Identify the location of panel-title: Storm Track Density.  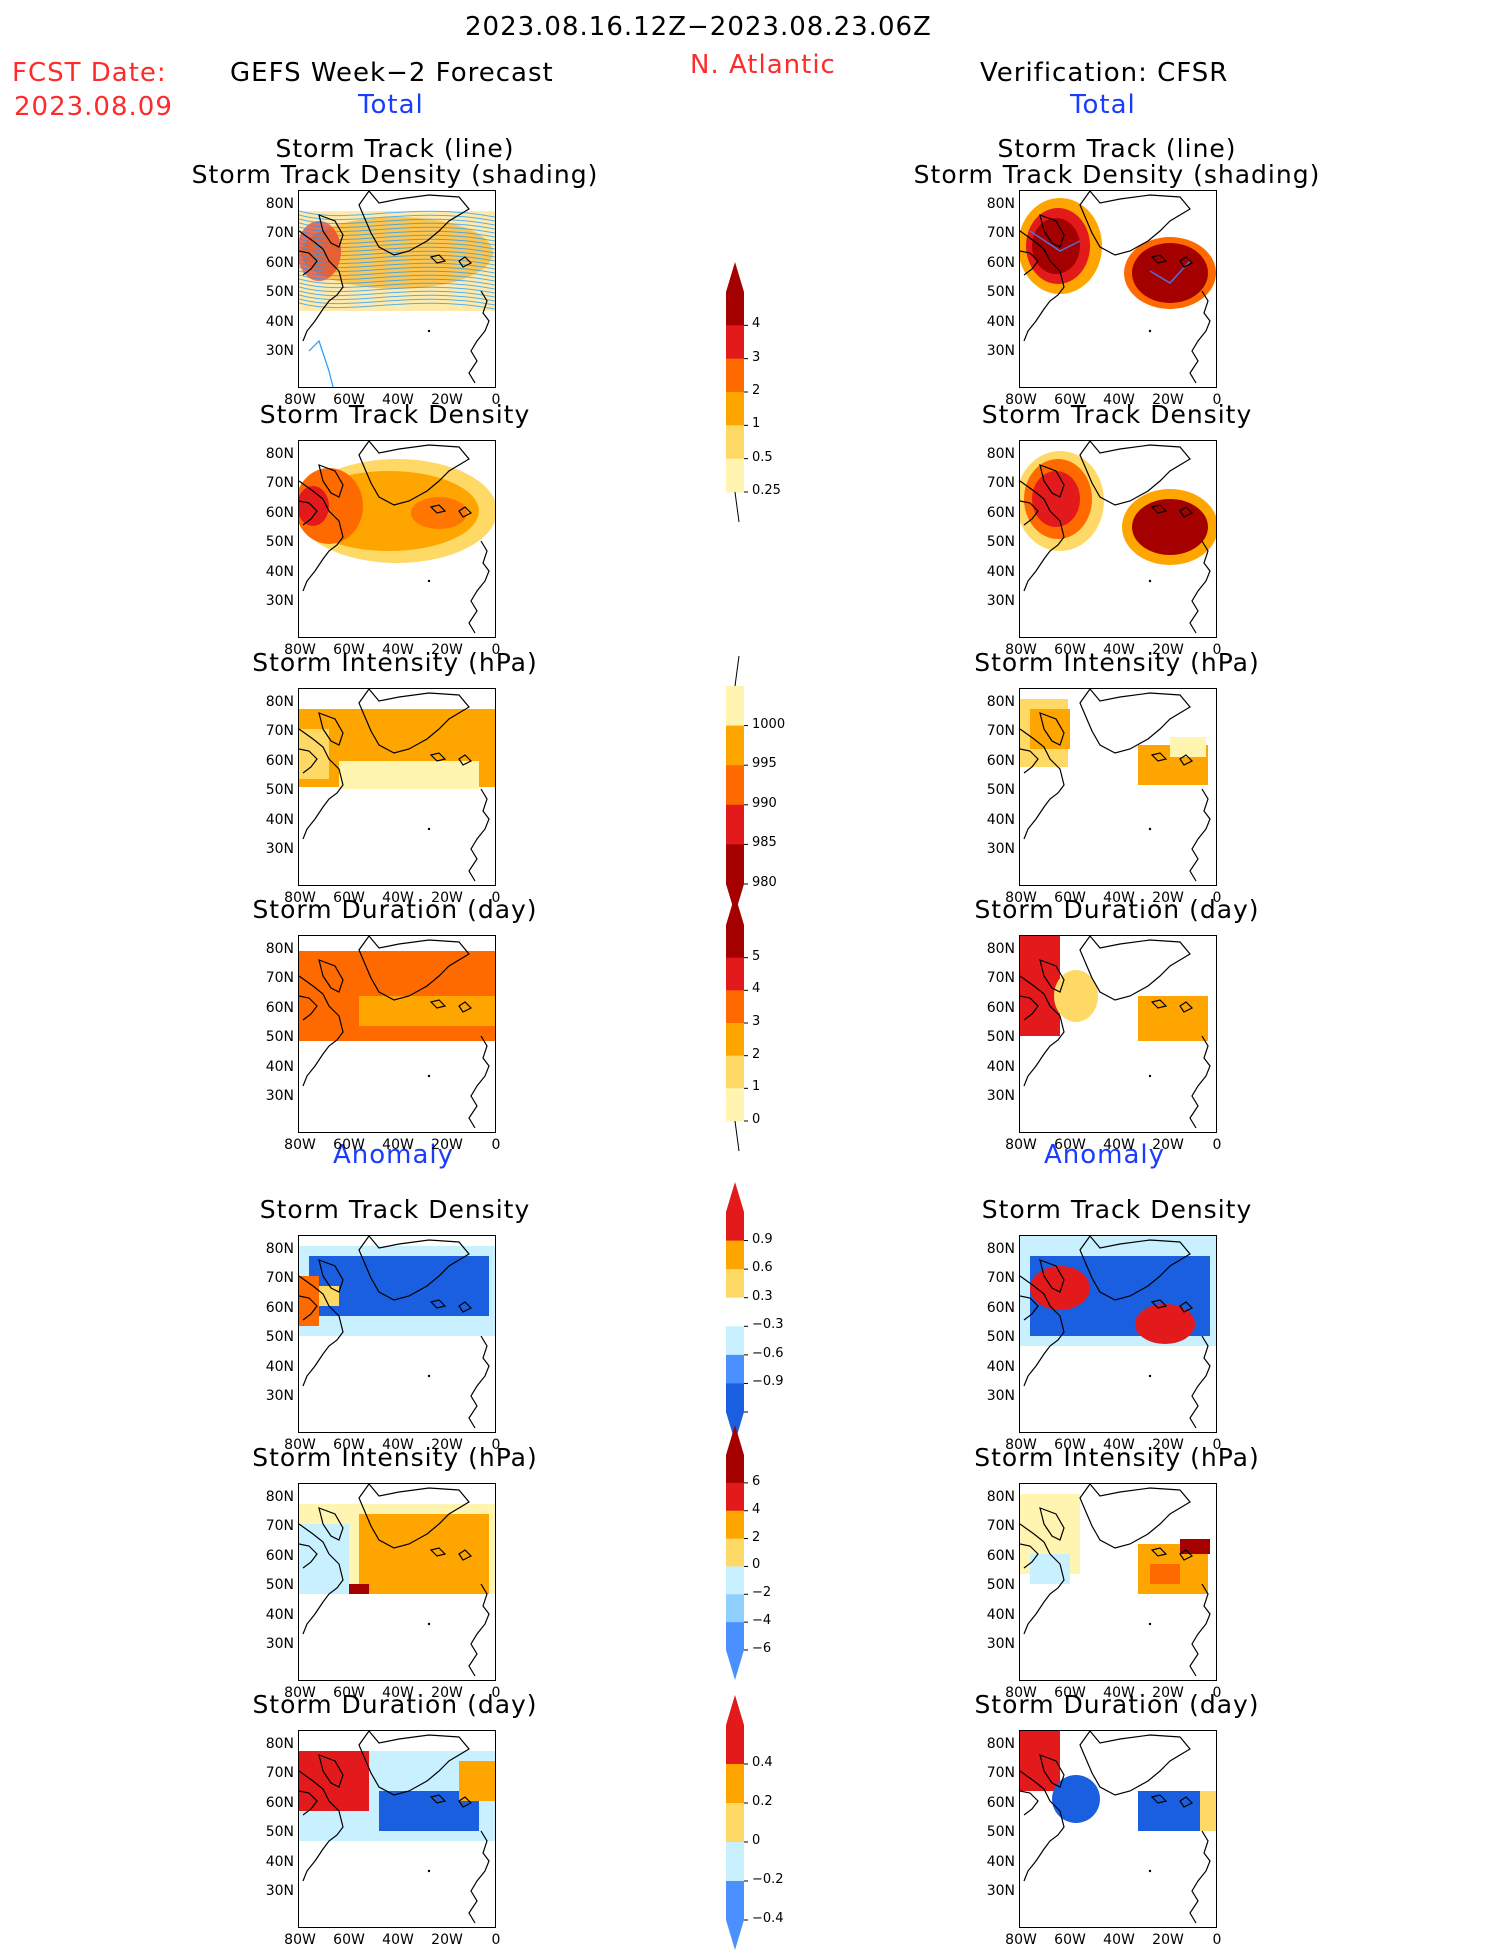
(395, 414).